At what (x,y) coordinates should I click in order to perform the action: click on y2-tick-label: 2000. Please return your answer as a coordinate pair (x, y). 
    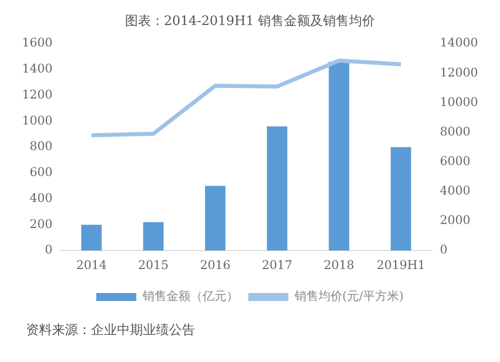
    Looking at the image, I should click on (455, 220).